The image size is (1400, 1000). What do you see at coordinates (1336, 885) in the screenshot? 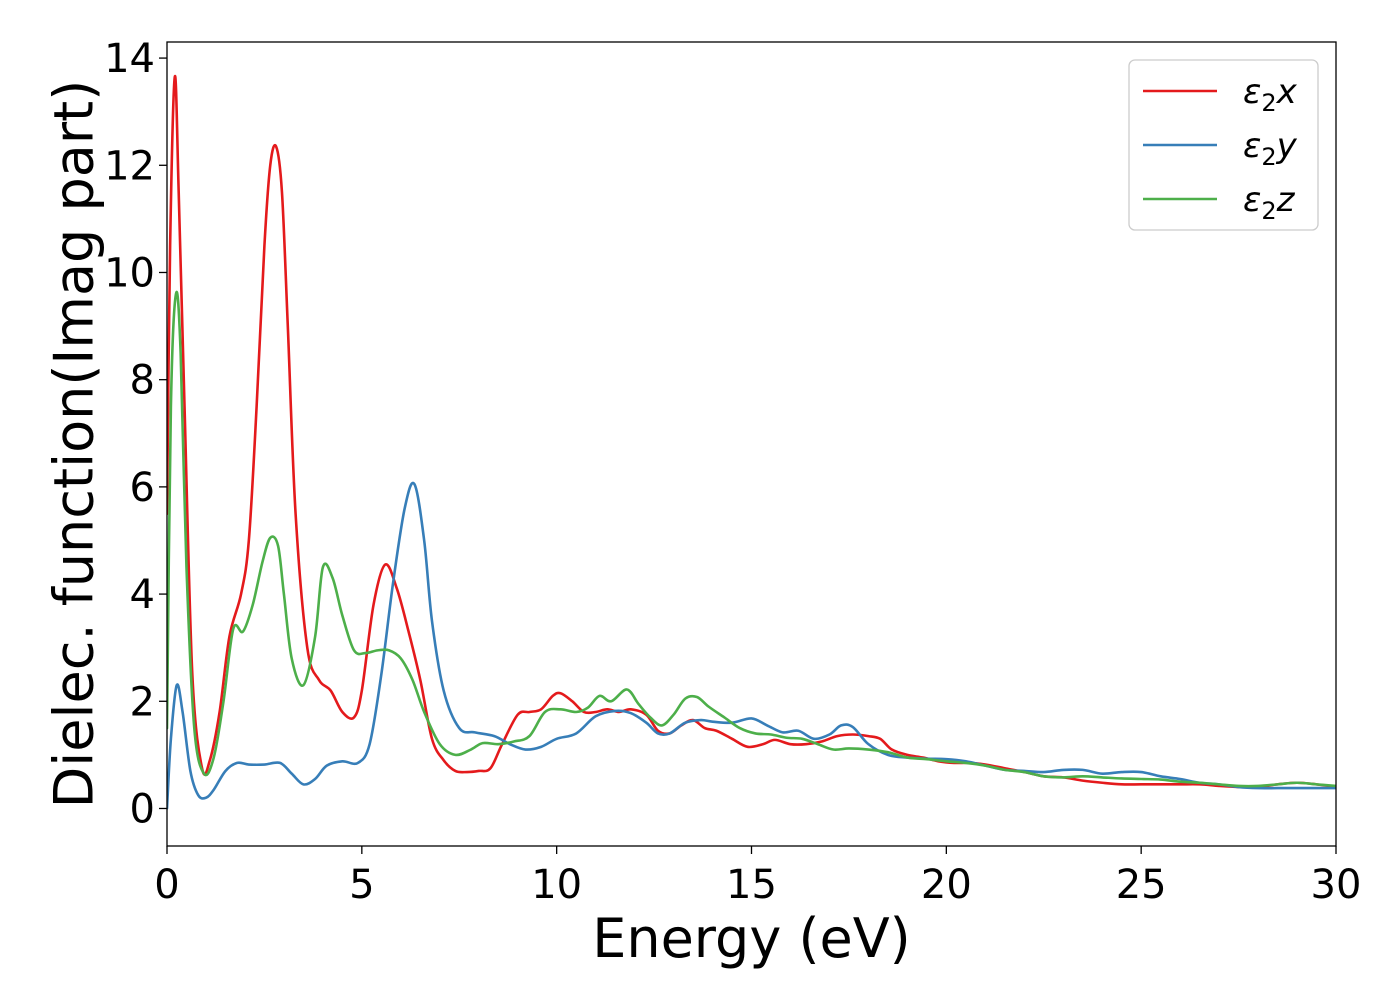
I see `x-tick-label: 30` at bounding box center [1336, 885].